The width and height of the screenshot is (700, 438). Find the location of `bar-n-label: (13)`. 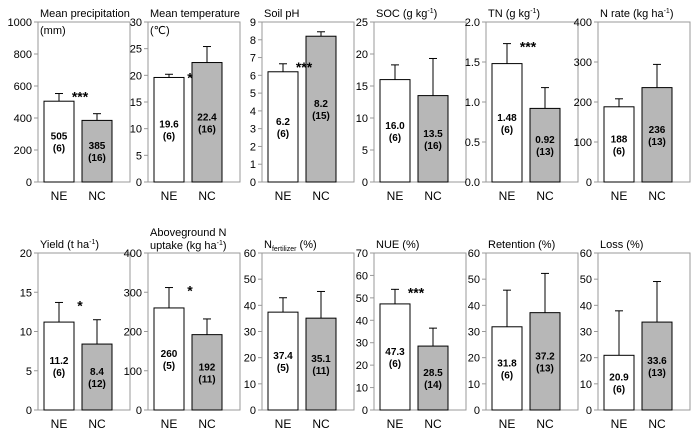

bar-n-label: (13) is located at coordinates (657, 142).